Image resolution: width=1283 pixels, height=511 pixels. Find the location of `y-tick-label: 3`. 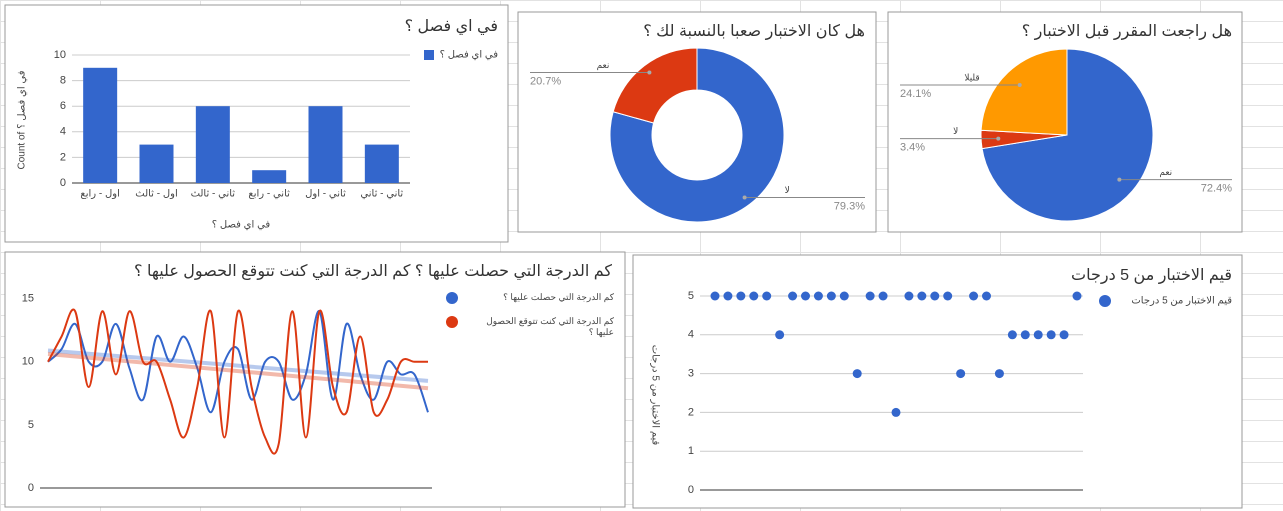

y-tick-label: 3 is located at coordinates (691, 374).